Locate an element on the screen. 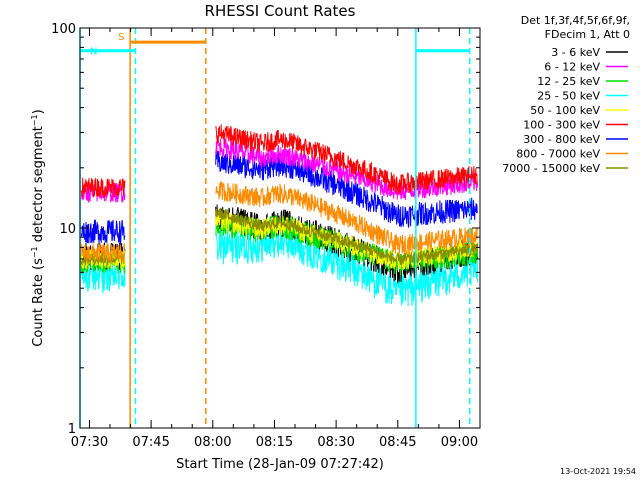 The width and height of the screenshot is (640, 480). legend-label-3-6kev: 3 - 6 keV is located at coordinates (575, 52).